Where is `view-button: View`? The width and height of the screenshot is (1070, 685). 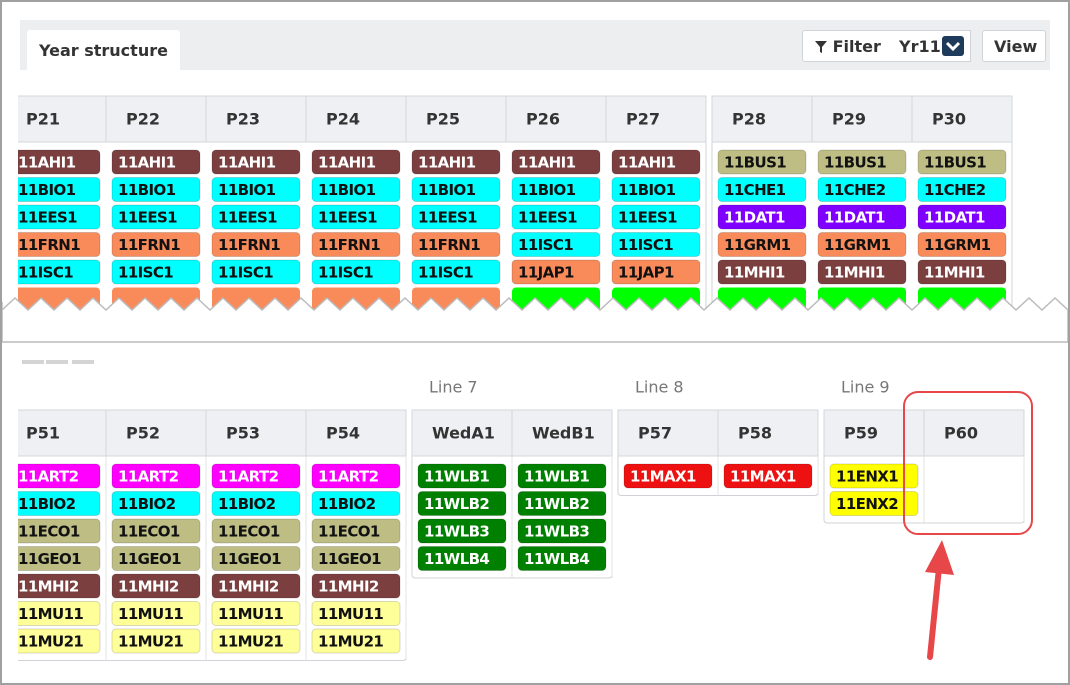
view-button: View is located at coordinates (1014, 46).